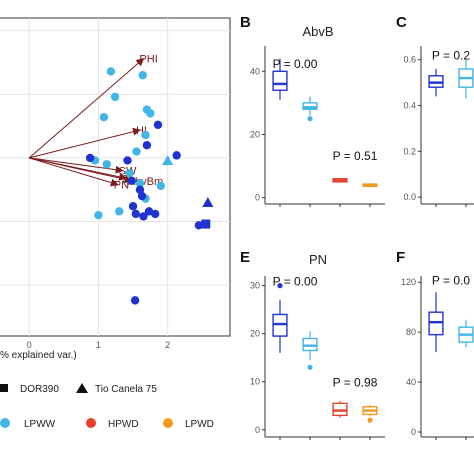 This screenshot has width=474, height=474. What do you see at coordinates (255, 382) in the screenshot?
I see `y-tick-label: 10` at bounding box center [255, 382].